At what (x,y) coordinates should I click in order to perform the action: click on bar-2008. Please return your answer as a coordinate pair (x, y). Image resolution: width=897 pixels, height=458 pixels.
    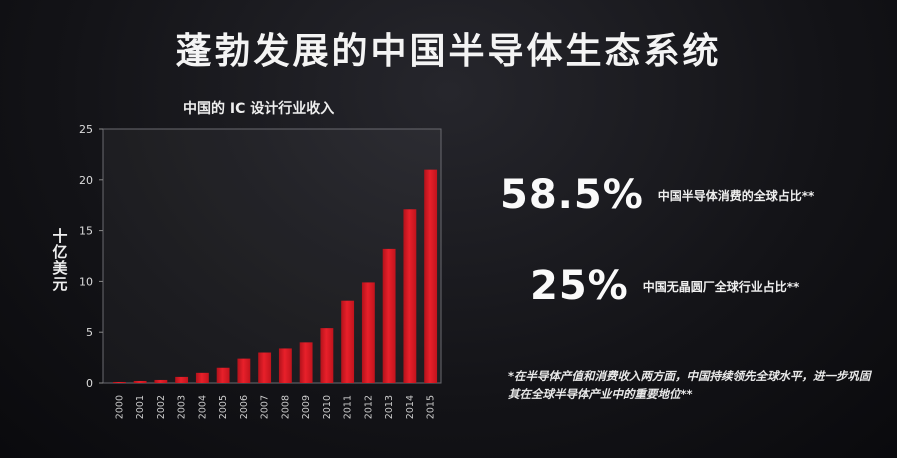
    Looking at the image, I should click on (285, 365).